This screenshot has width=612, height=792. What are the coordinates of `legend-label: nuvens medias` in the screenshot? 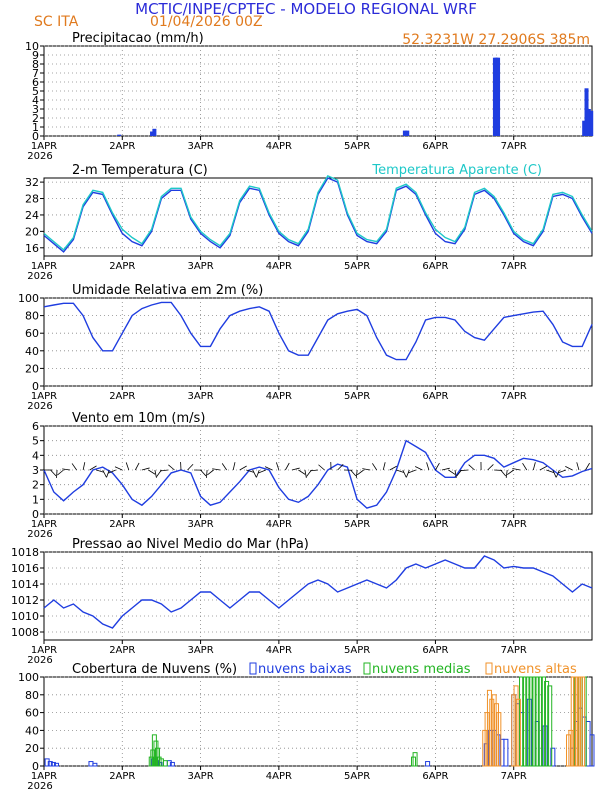 It's located at (421, 669).